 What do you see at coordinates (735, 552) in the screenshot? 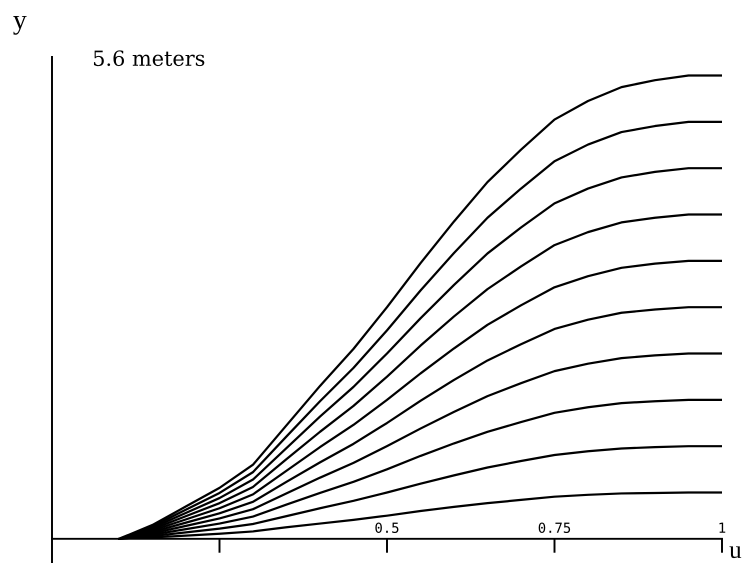
I see `x-axis-title: u` at bounding box center [735, 552].